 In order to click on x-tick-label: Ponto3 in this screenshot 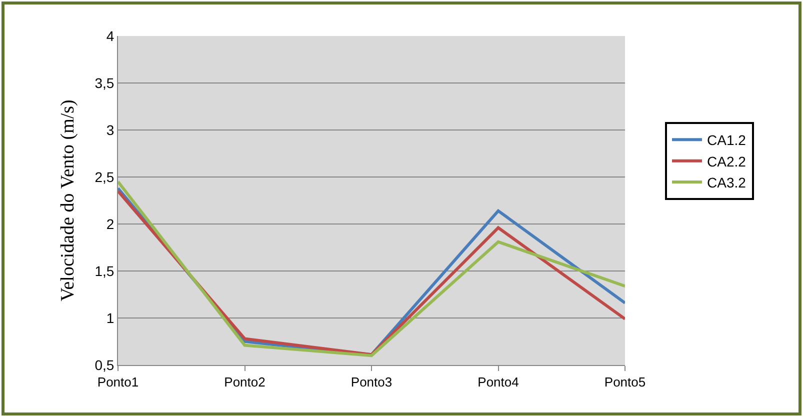, I will do `click(371, 382)`.